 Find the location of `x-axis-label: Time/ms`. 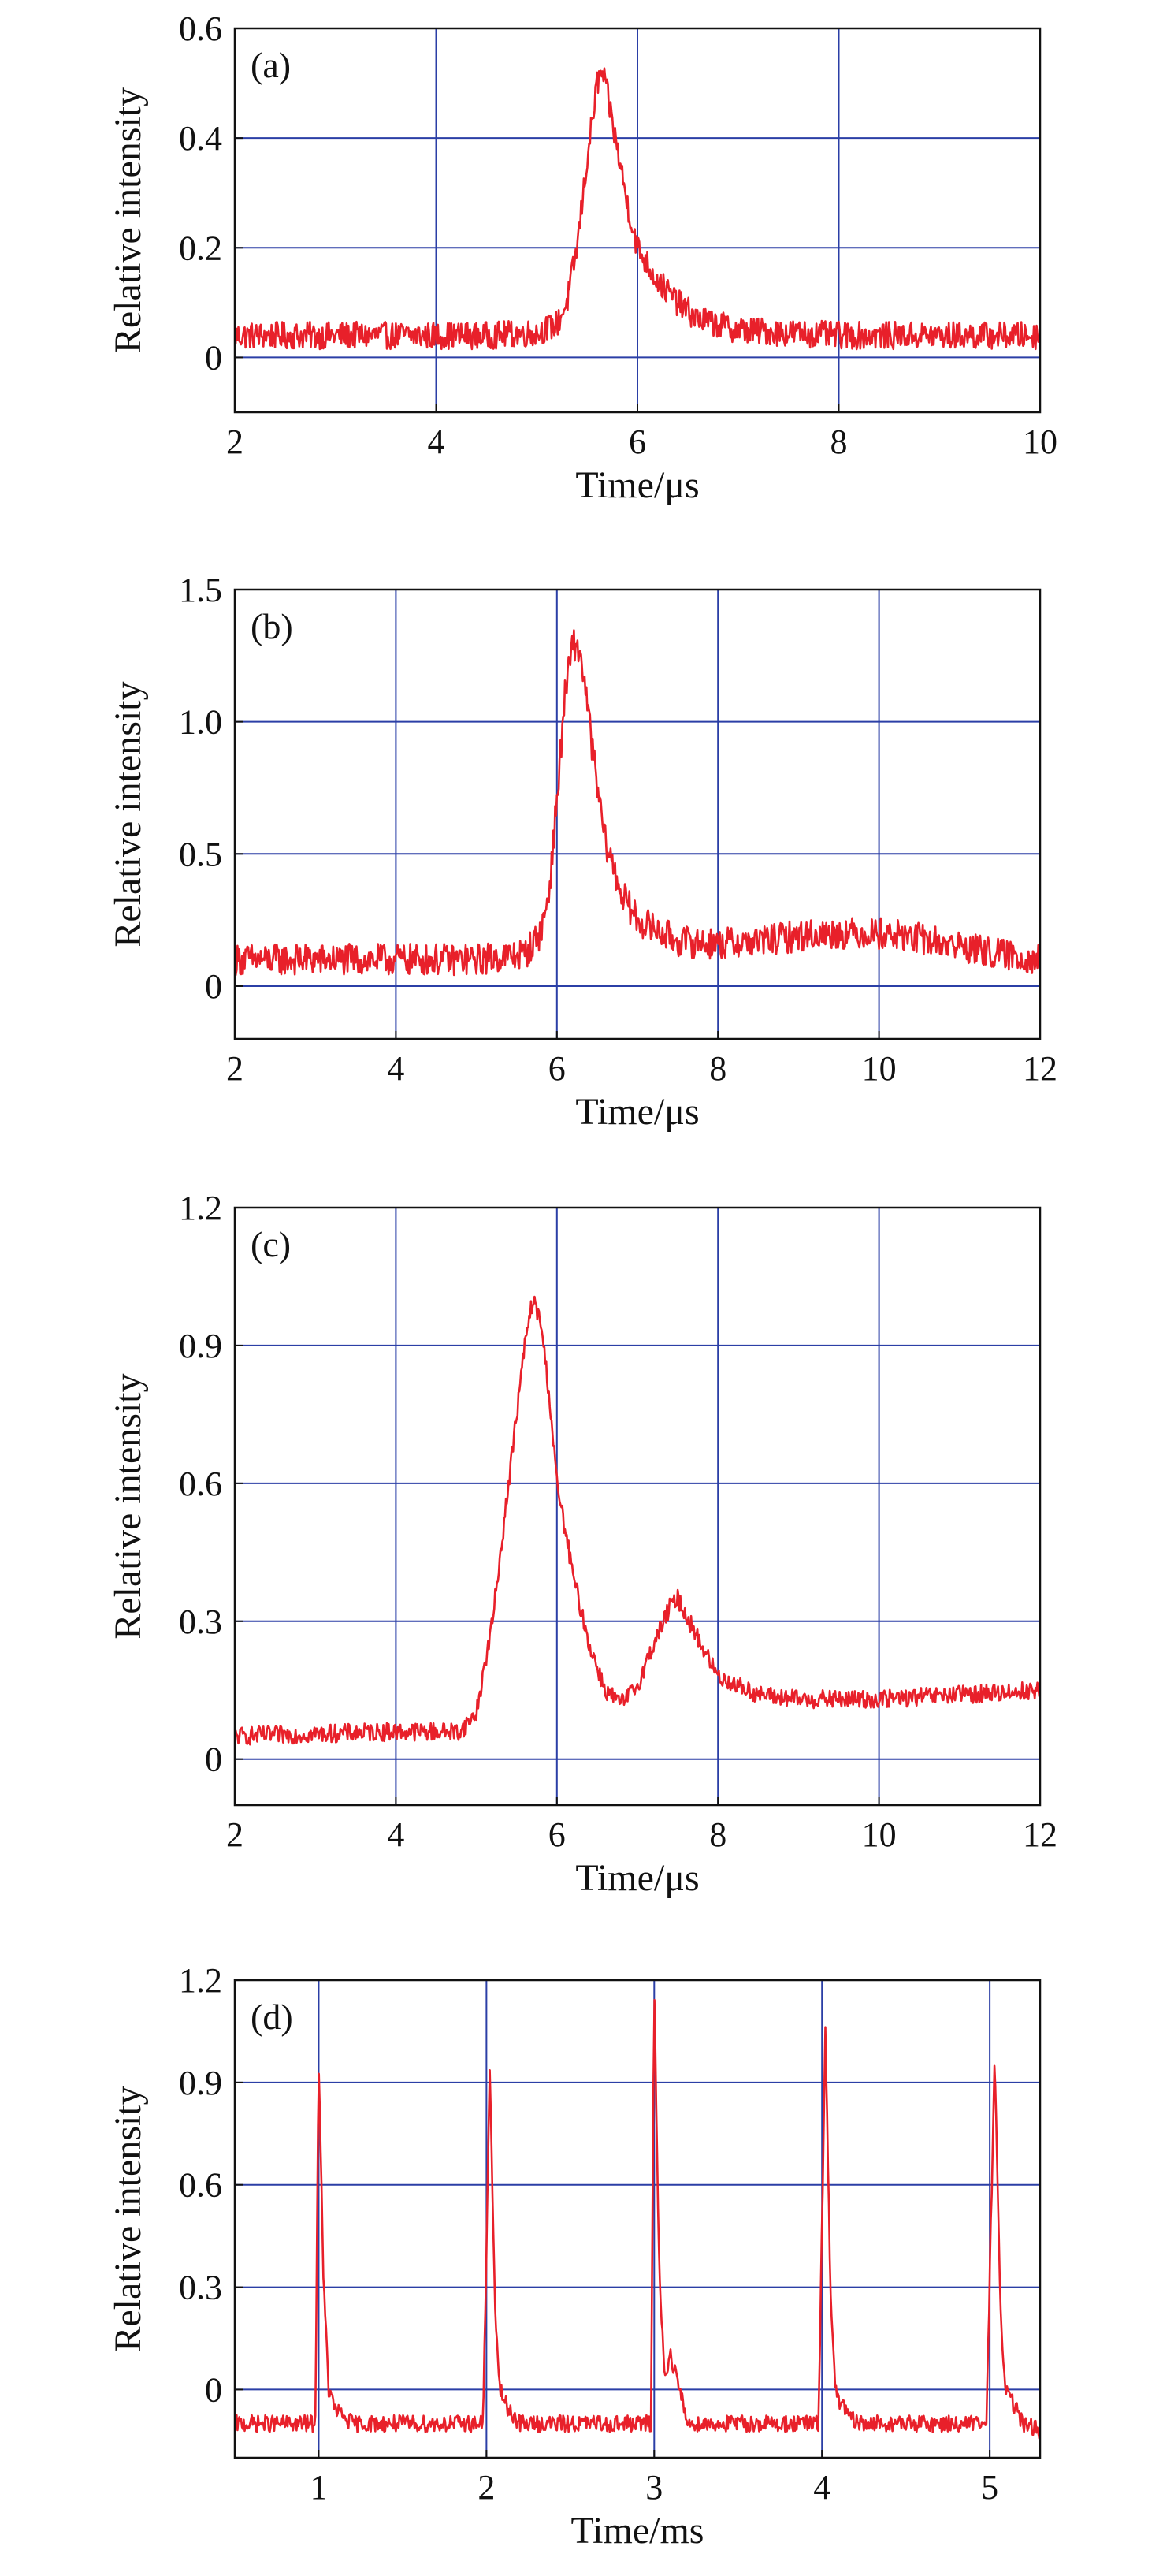

x-axis-label: Time/ms is located at coordinates (637, 2531).